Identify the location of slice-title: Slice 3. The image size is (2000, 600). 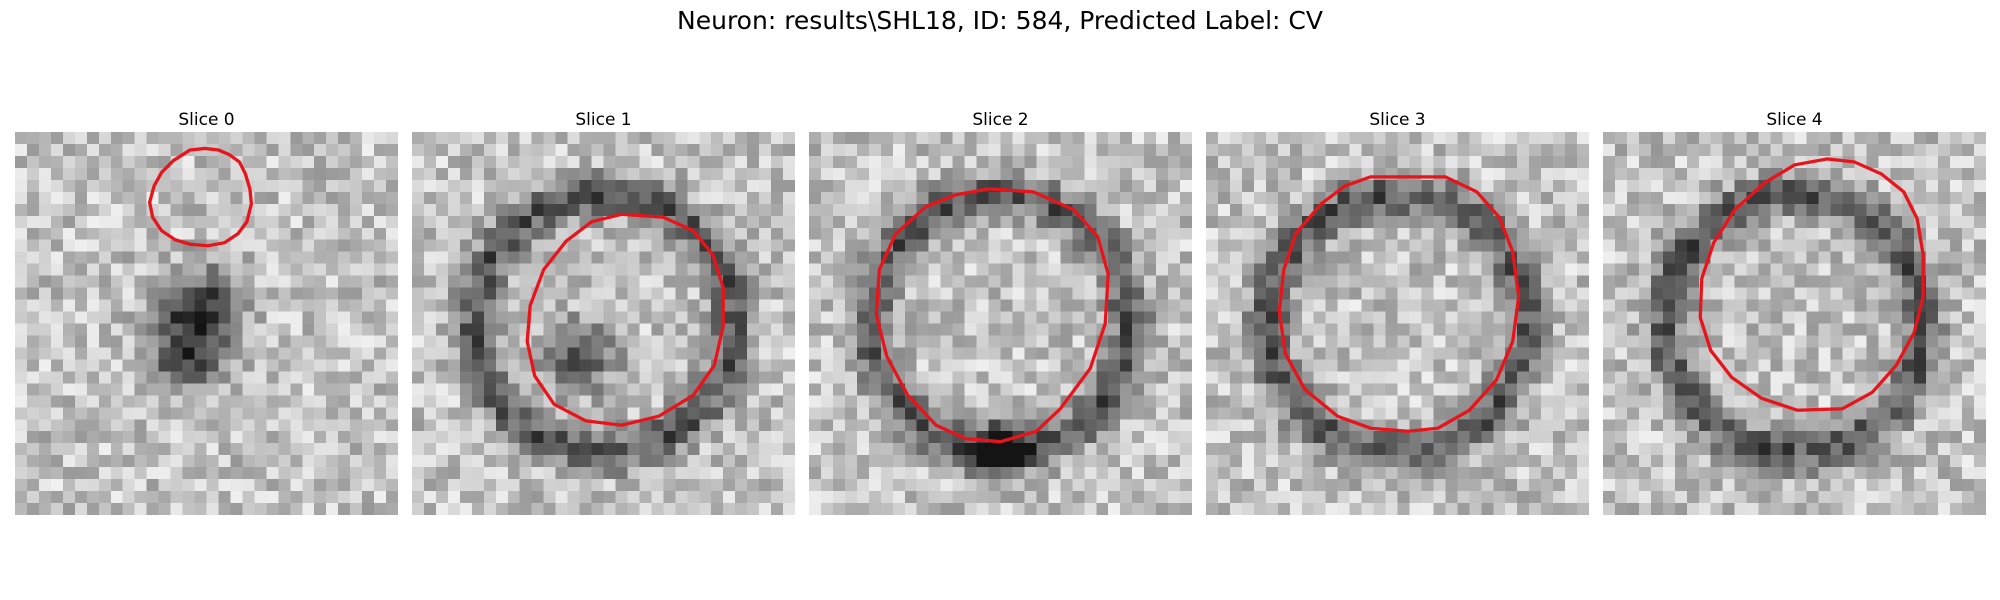
(1397, 120).